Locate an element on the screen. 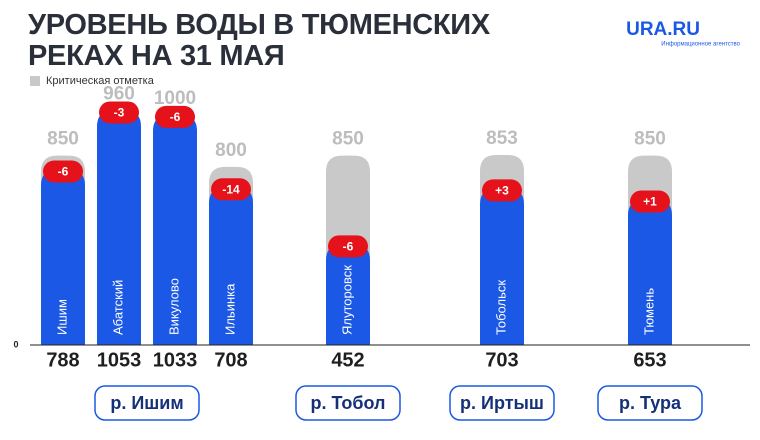  river-label: р. Тобол is located at coordinates (348, 403).